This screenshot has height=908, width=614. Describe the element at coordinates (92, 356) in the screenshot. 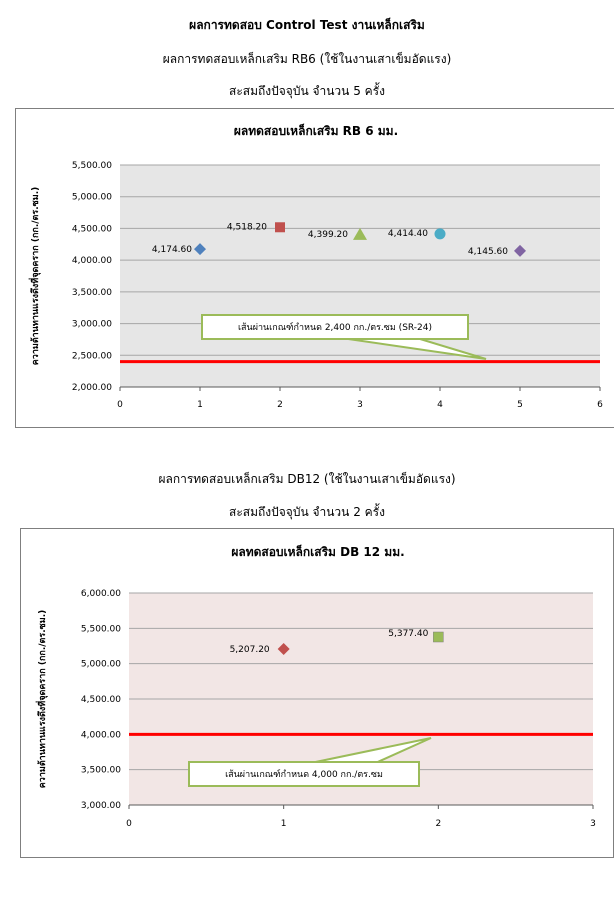

I see `y-tick-label: 2,500.00` at that location.